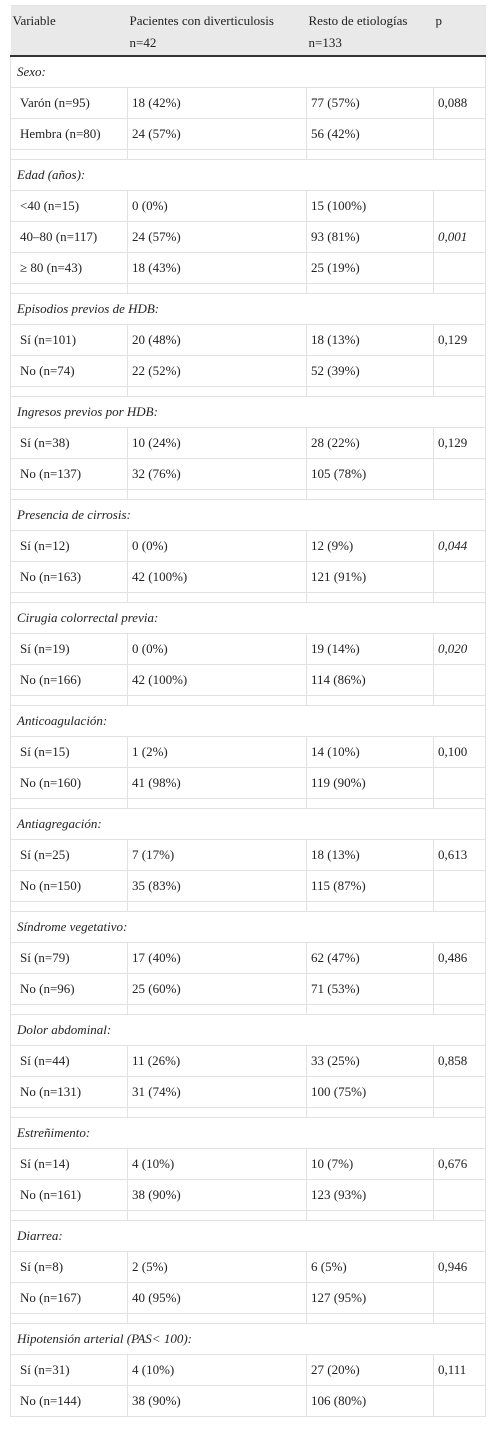 The height and width of the screenshot is (1430, 495). What do you see at coordinates (217, 443) in the screenshot?
I see `cell: 10 (24%)` at bounding box center [217, 443].